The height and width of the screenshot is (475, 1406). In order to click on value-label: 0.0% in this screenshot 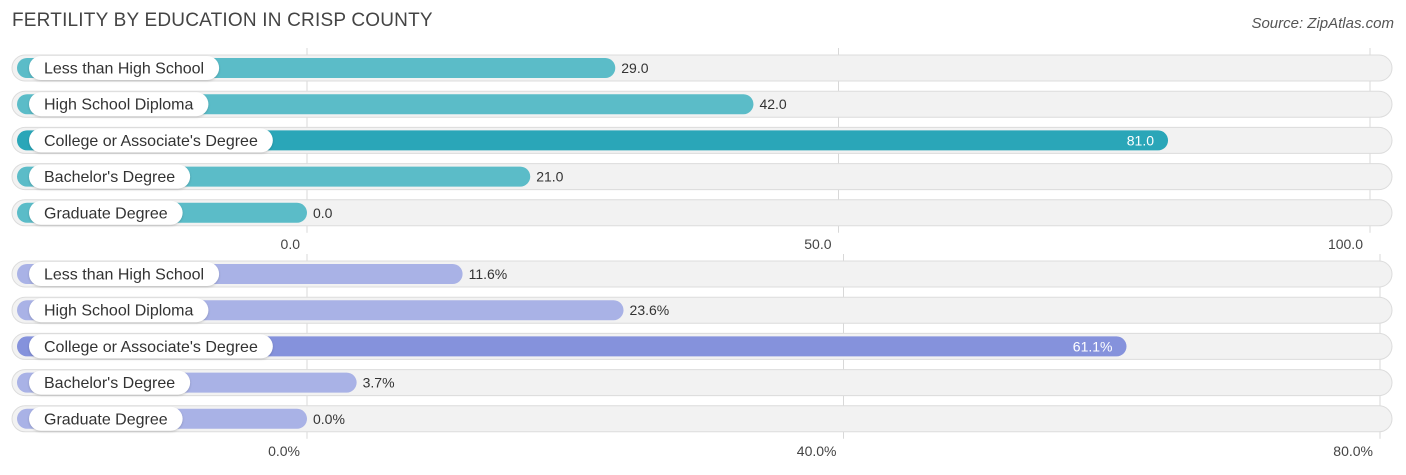, I will do `click(329, 419)`.